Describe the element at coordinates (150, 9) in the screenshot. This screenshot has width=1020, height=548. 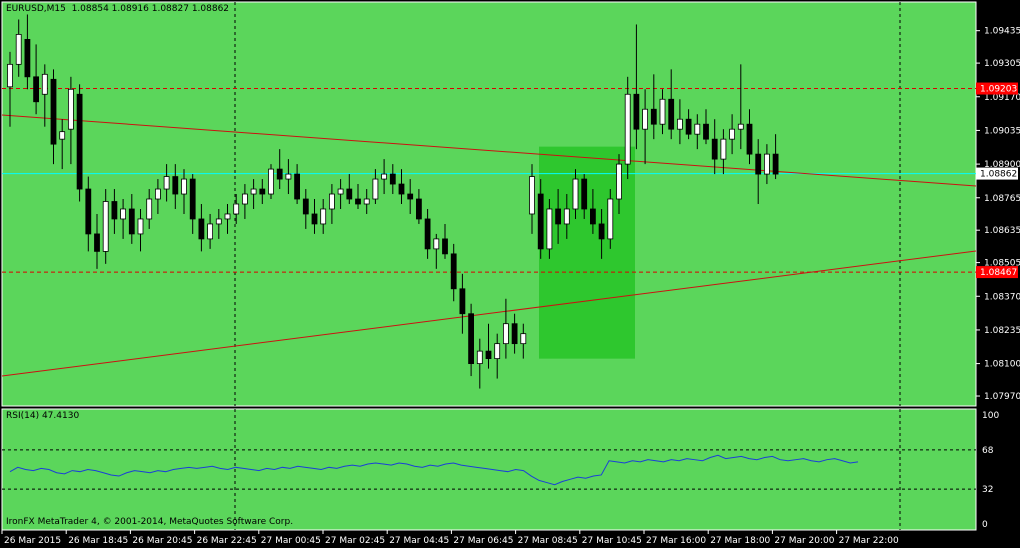
I see `ohlc-label: 1.08854 1.08916 1.08827 1.08862` at that location.